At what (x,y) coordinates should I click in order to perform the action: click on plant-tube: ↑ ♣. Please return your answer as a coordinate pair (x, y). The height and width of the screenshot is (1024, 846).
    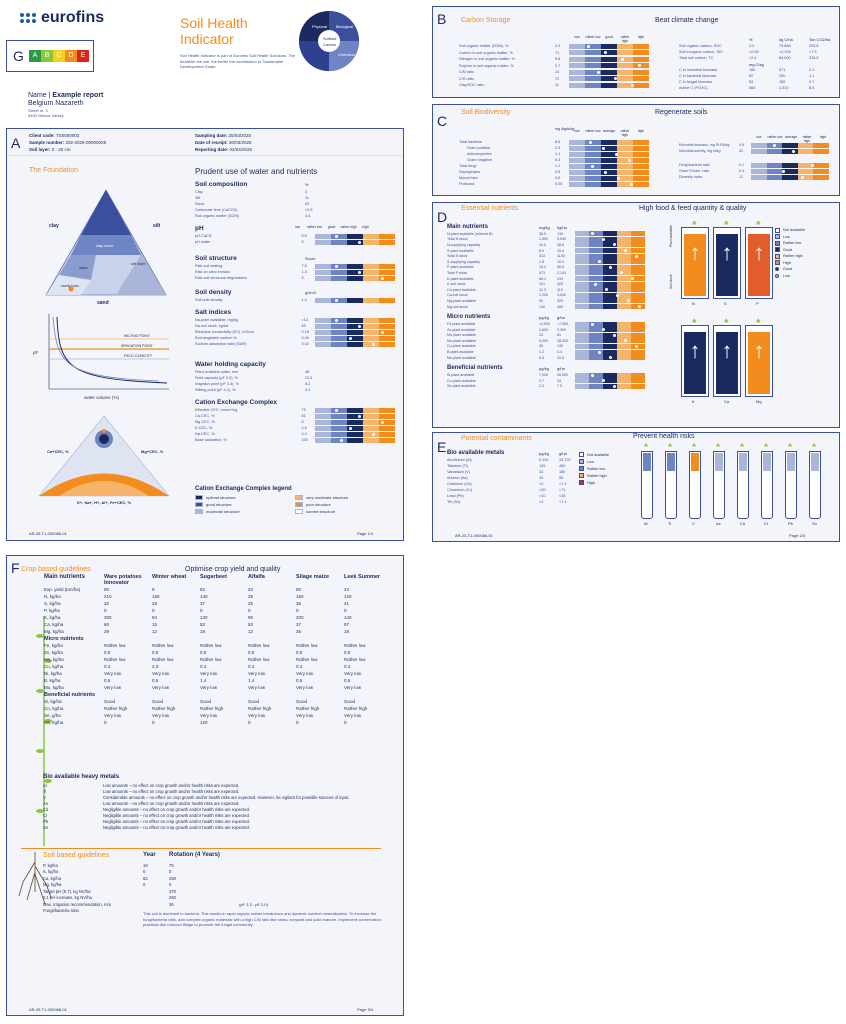
    Looking at the image, I should click on (759, 259).